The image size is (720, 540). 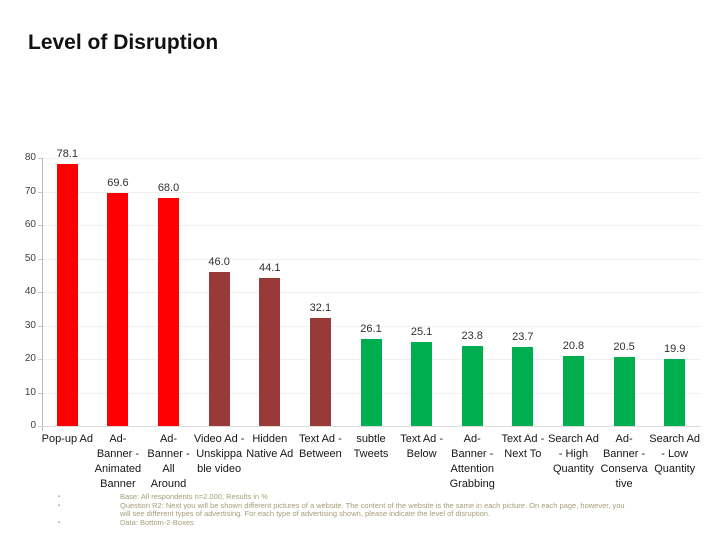 I want to click on x-axis-tick-label: Search Ad - High Quantity, so click(x=573, y=454).